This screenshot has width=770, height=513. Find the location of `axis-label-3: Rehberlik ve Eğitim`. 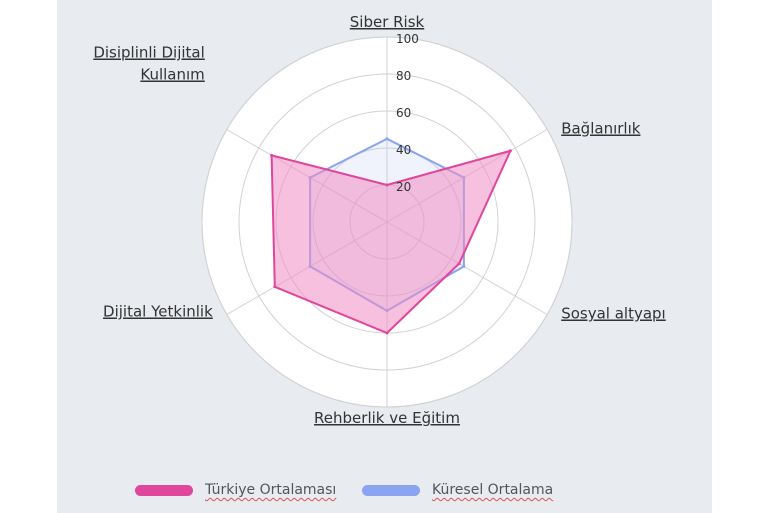

axis-label-3: Rehberlik ve Eğitim is located at coordinates (387, 418).